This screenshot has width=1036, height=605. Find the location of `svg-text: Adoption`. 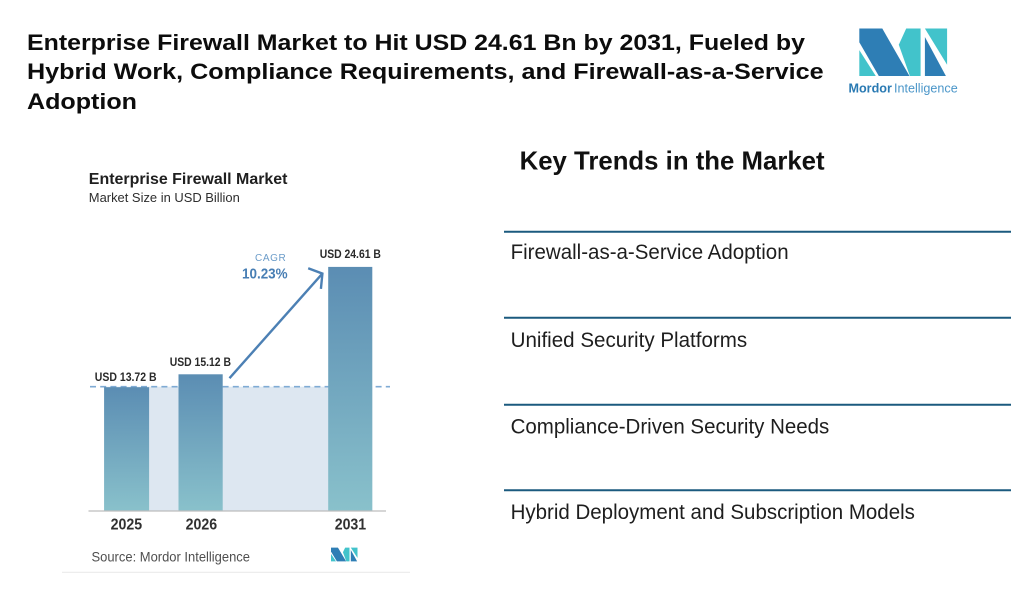

svg-text: Adoption is located at coordinates (82, 101).